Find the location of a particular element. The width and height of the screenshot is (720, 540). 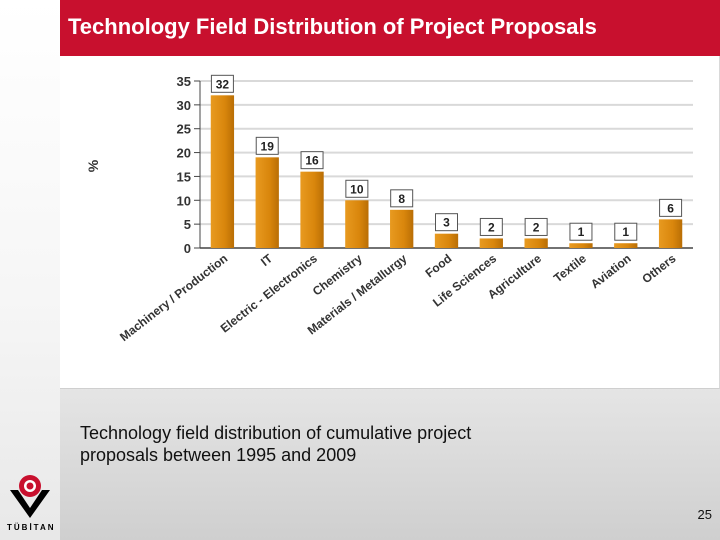

data-label: 19 is located at coordinates (268, 146).